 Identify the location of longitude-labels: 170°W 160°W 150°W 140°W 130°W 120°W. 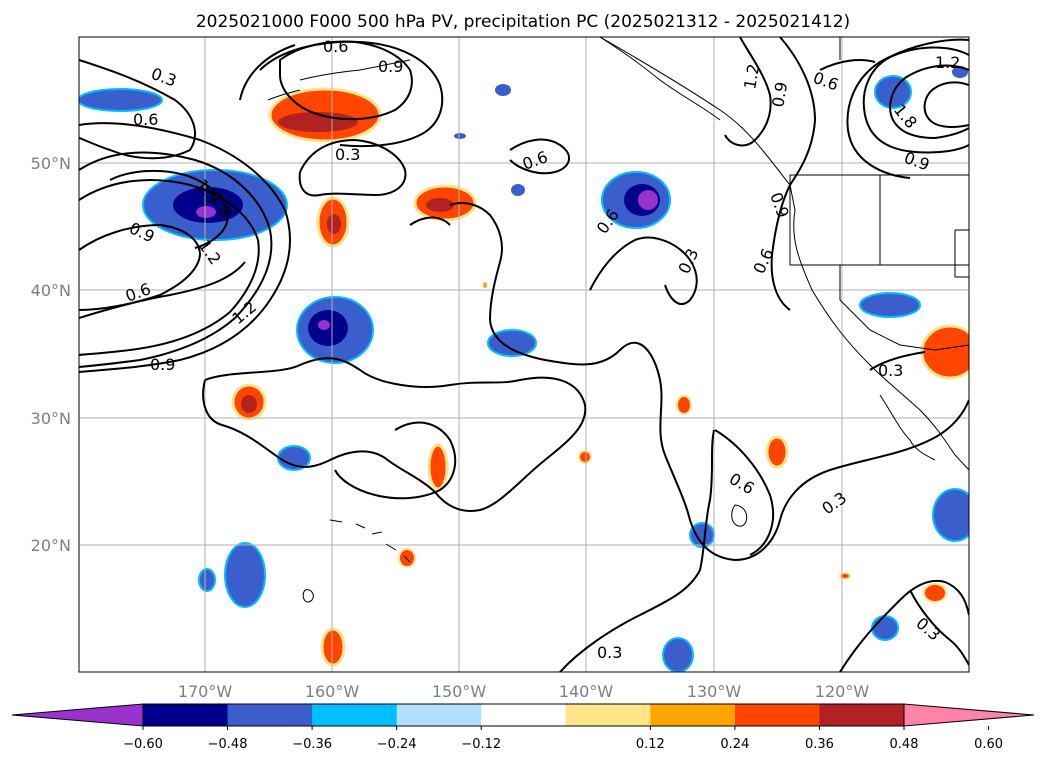
(524, 691).